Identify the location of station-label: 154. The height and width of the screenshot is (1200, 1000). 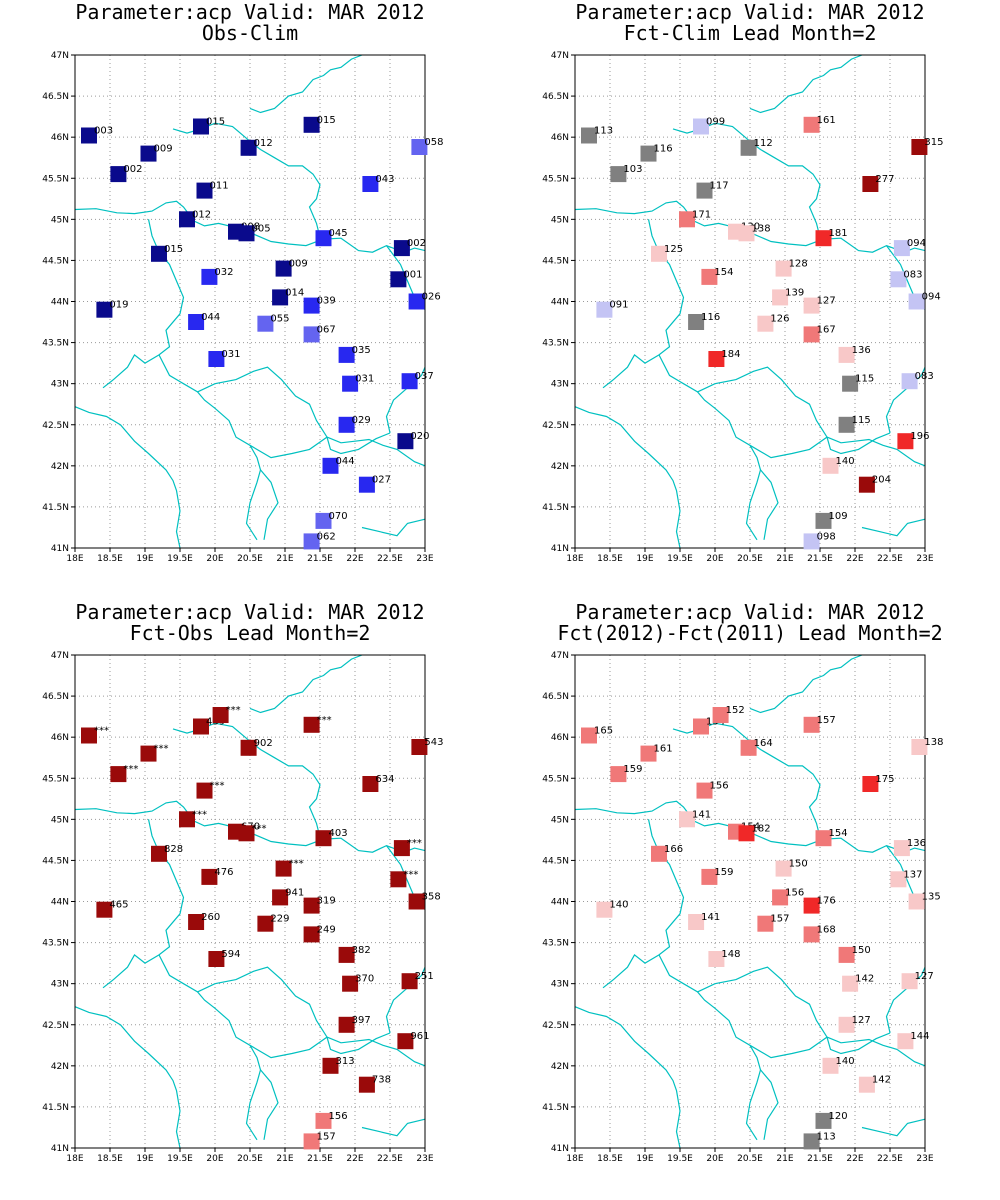
(723, 272).